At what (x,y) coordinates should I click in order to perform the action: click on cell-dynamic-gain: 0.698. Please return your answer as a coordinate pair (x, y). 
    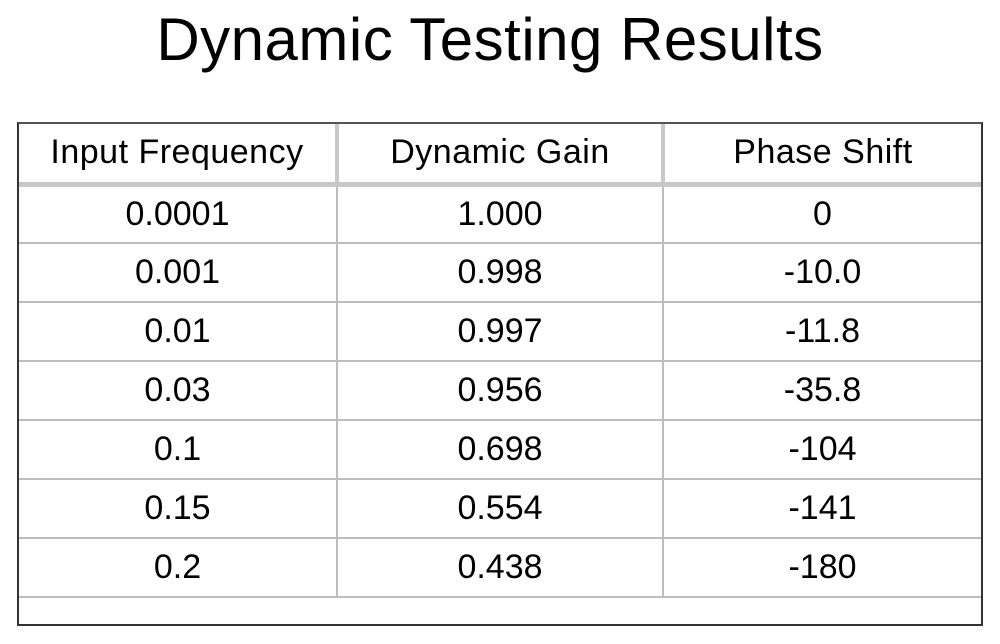
    Looking at the image, I should click on (500, 450).